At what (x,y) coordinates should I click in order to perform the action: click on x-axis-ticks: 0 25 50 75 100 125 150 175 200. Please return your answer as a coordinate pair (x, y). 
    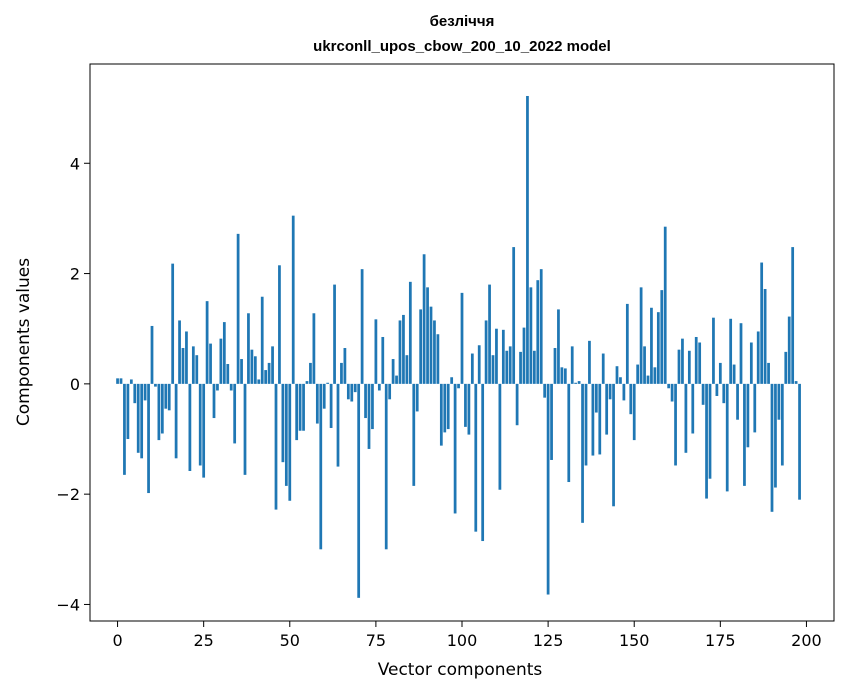
    Looking at the image, I should click on (467, 635).